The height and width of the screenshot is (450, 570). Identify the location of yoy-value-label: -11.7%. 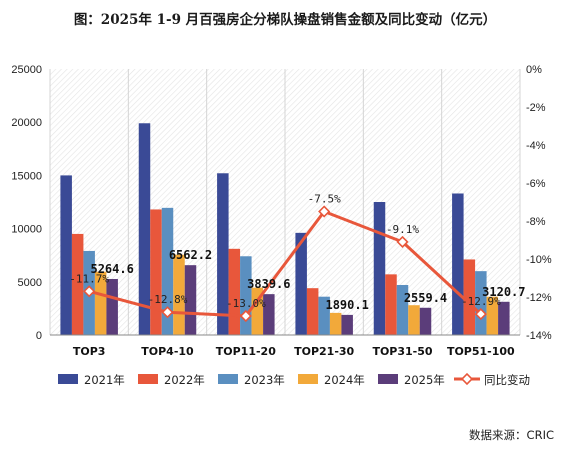
(89, 278).